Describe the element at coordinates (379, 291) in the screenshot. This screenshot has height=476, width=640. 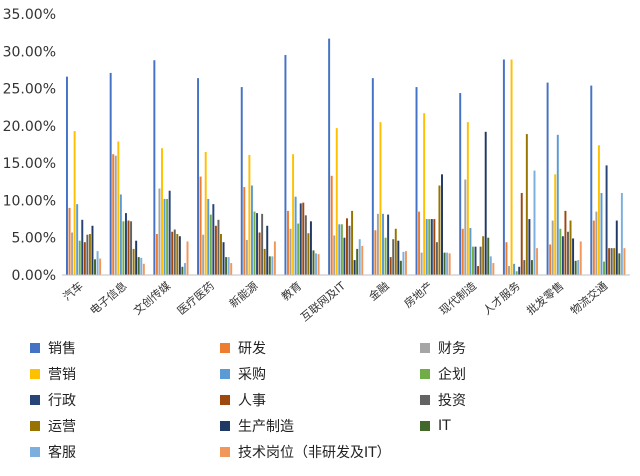
I see `x-tick-label: 金融` at that location.